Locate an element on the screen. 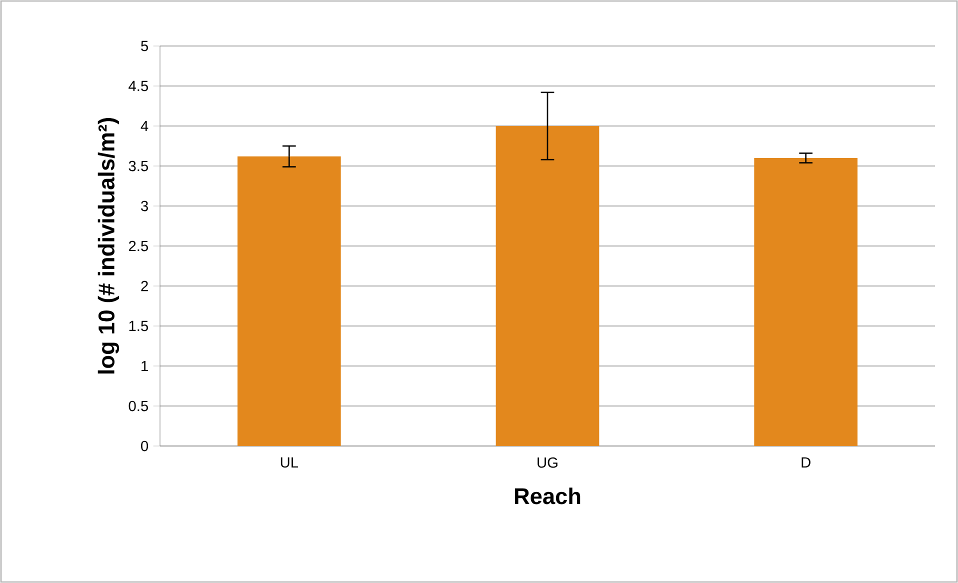 The width and height of the screenshot is (958, 583). y-tick-label: 3.5 is located at coordinates (138, 166).